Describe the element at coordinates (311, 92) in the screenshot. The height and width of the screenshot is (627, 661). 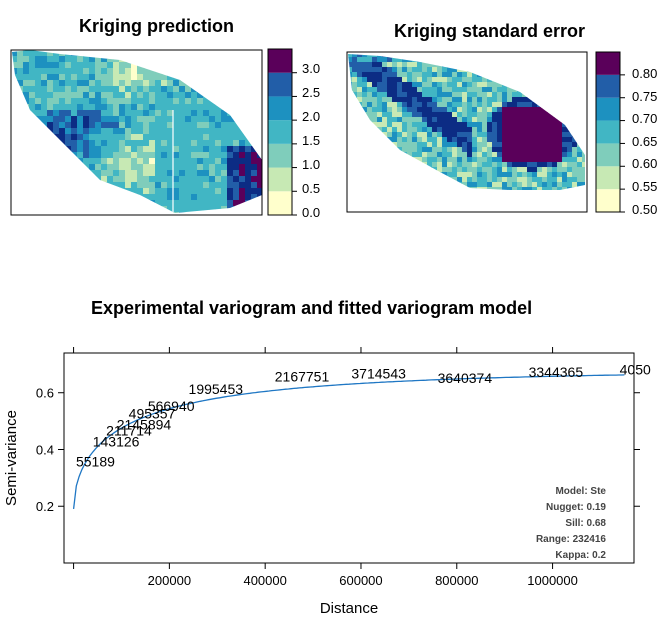
I see `legend-tick-label: 2.5` at that location.